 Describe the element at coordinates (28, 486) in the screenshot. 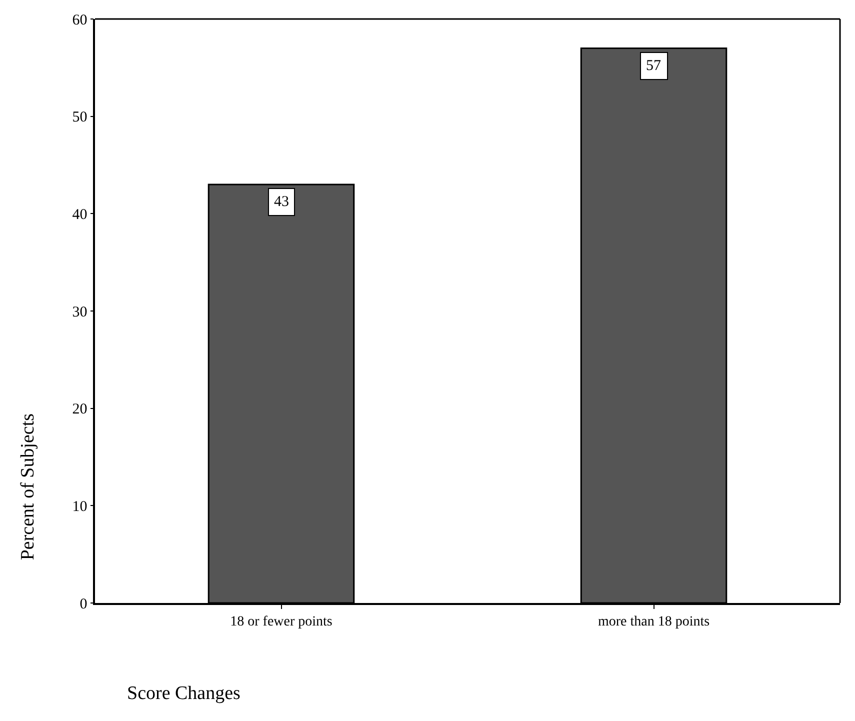

I see `y-axis-title: Percent of Subjects` at that location.